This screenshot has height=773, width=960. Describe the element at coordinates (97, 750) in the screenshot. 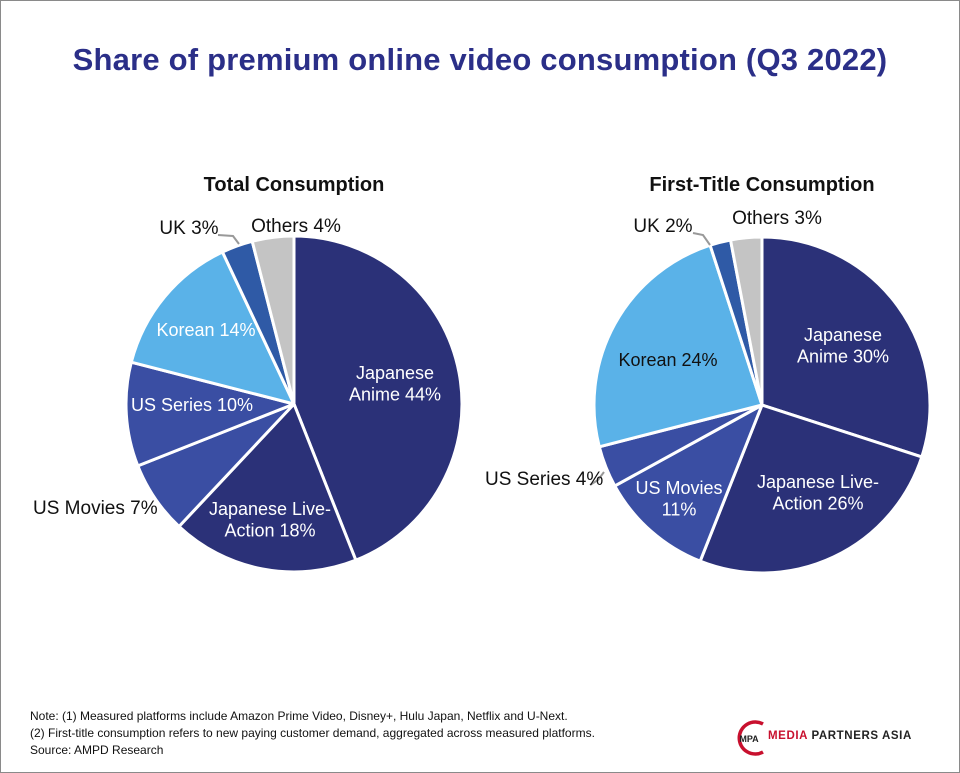

I see `source-line: Source: AMPD Research` at that location.